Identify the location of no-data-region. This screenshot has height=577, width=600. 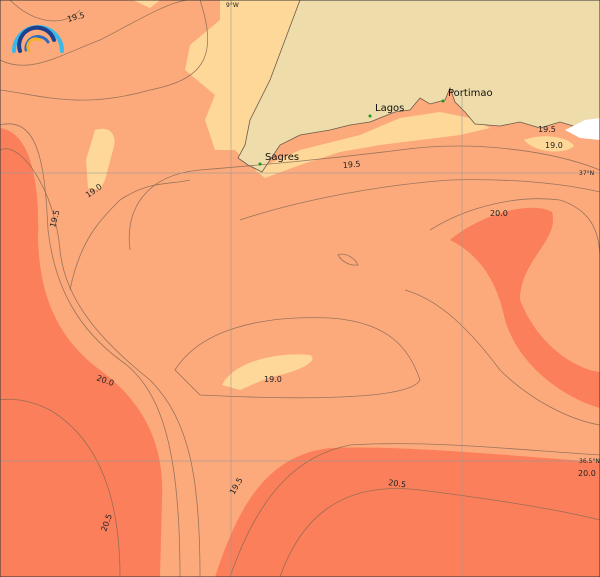
(582, 129).